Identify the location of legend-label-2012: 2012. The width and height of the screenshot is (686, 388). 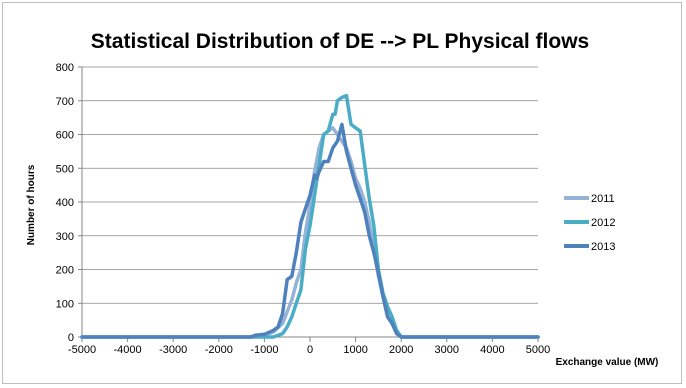
(603, 223).